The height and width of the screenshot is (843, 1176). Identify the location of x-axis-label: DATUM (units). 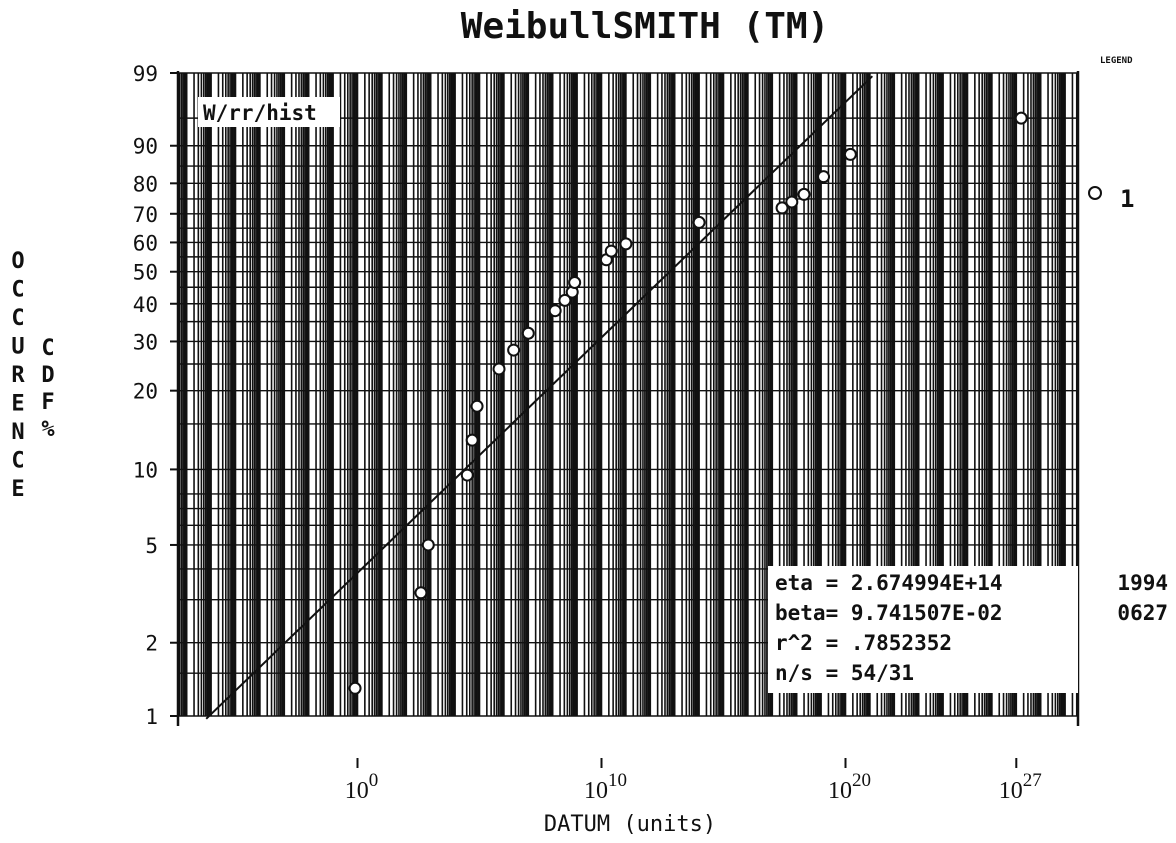
(630, 824).